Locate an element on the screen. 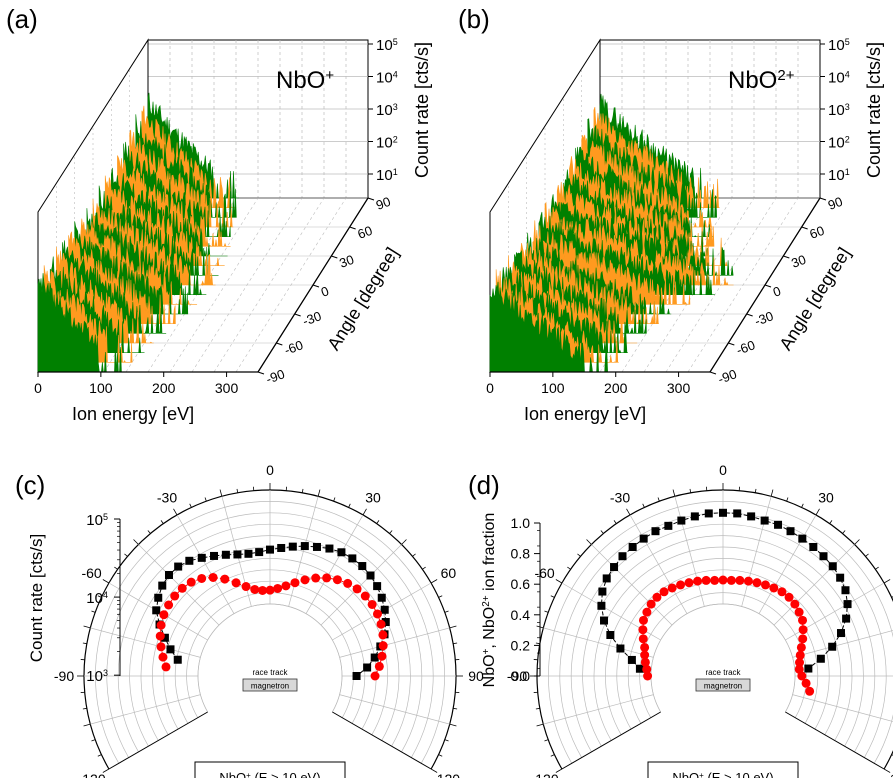 The image size is (893, 778). text-run: NbO is located at coordinates (300, 80).